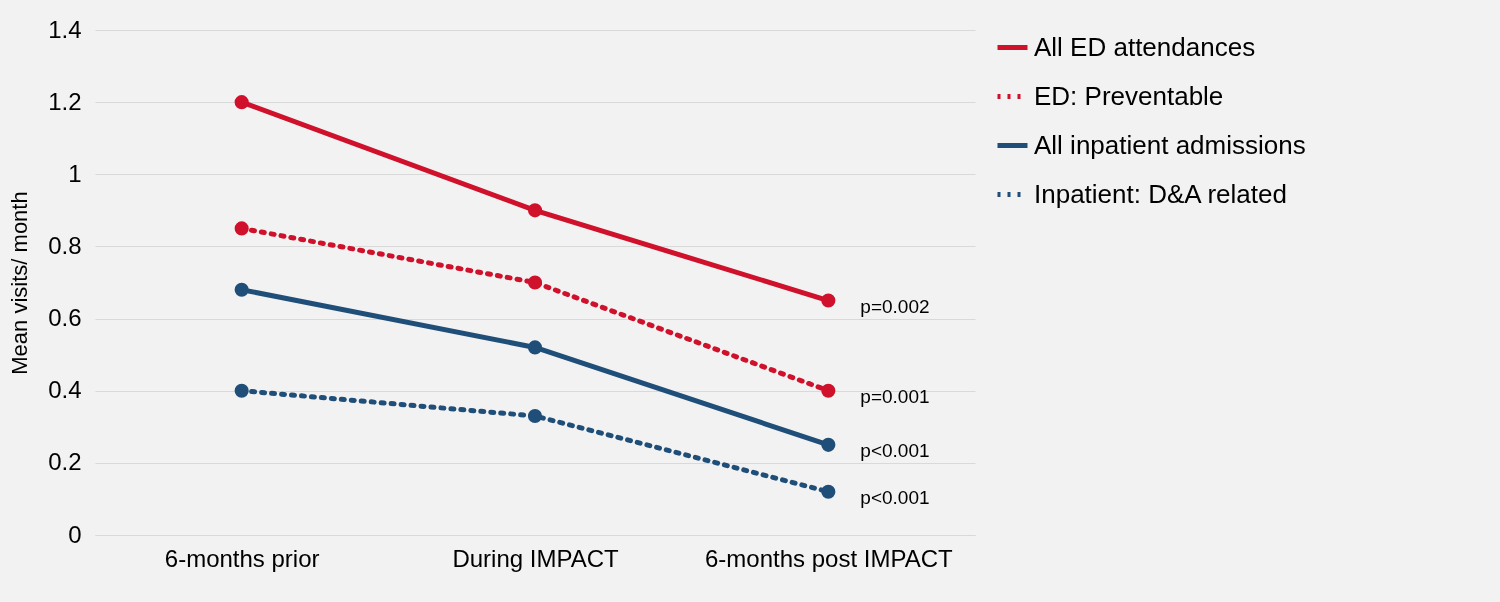 The image size is (1500, 602). What do you see at coordinates (1129, 95) in the screenshot?
I see `legend-label: ED: Preventable` at bounding box center [1129, 95].